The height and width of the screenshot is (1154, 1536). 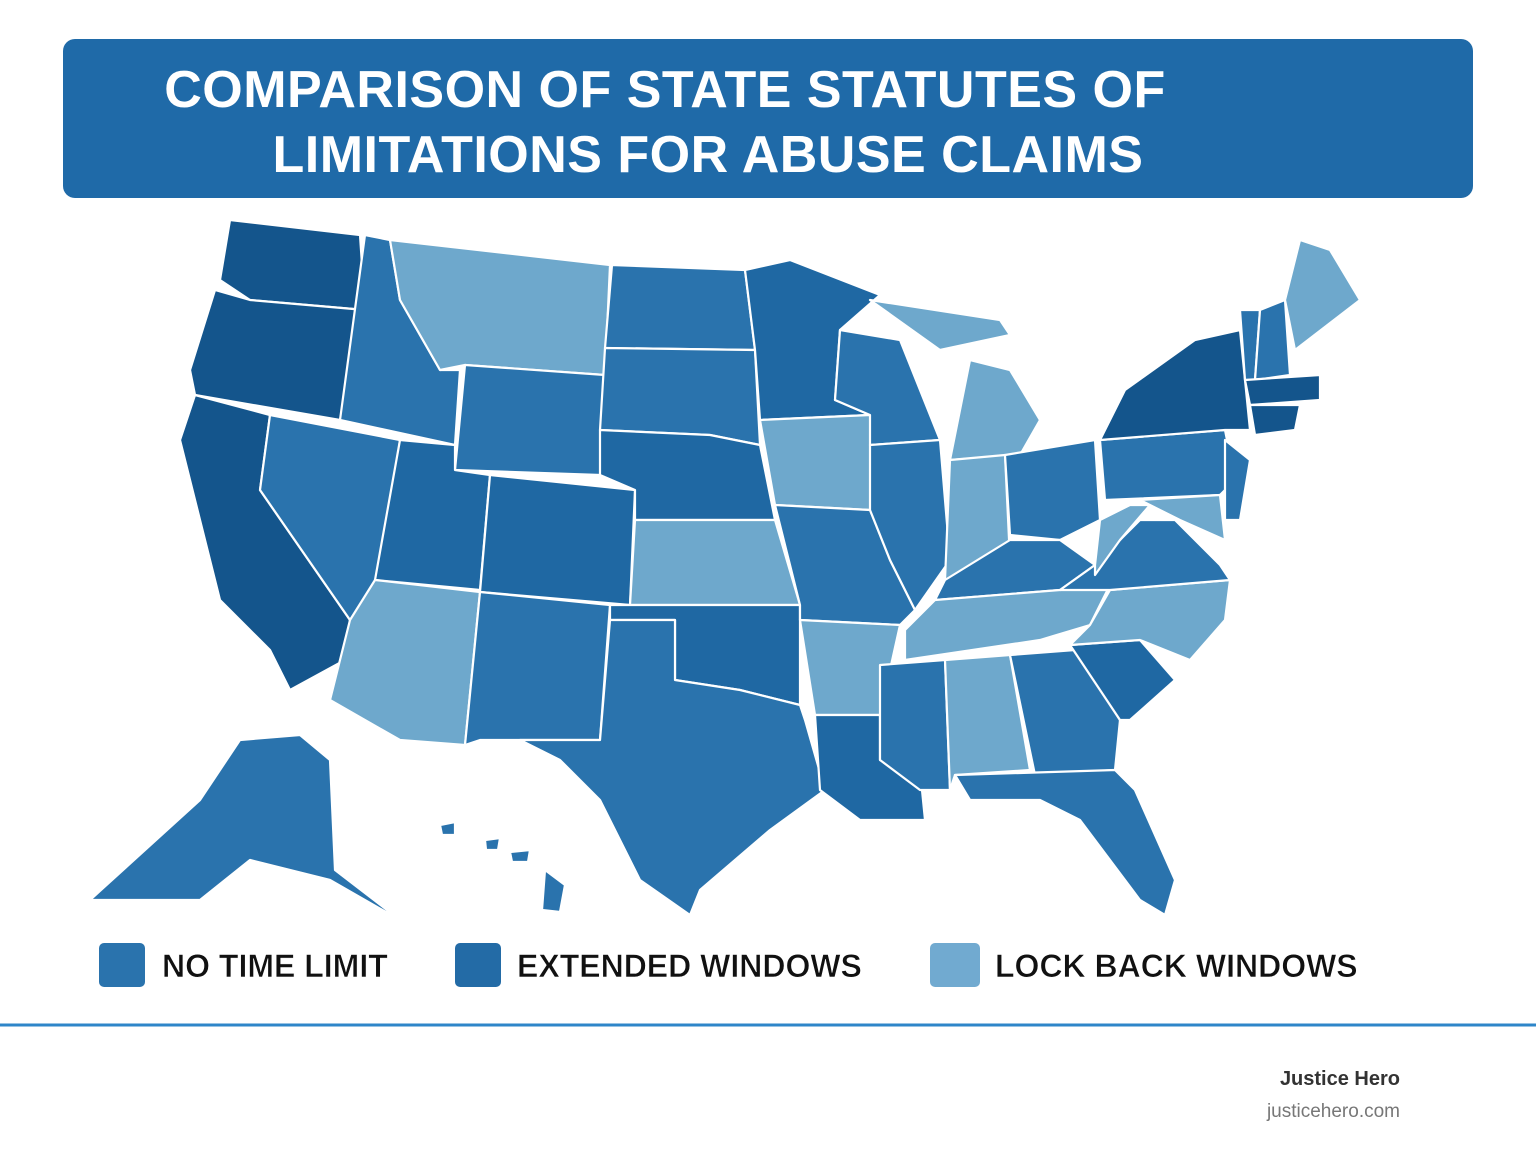 I want to click on url: justicehero.com, so click(x=1333, y=1111).